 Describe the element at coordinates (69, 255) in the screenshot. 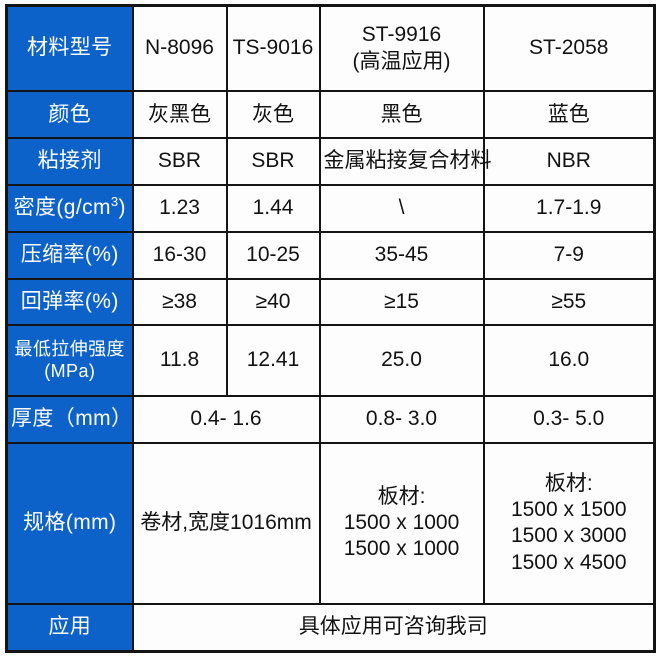

I see `row-label-compression: 压缩率(%)` at that location.